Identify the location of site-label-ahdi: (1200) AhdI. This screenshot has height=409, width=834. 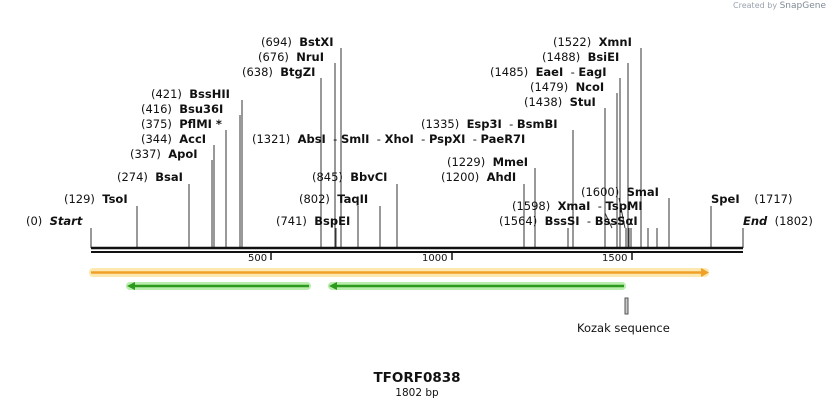
(479, 177).